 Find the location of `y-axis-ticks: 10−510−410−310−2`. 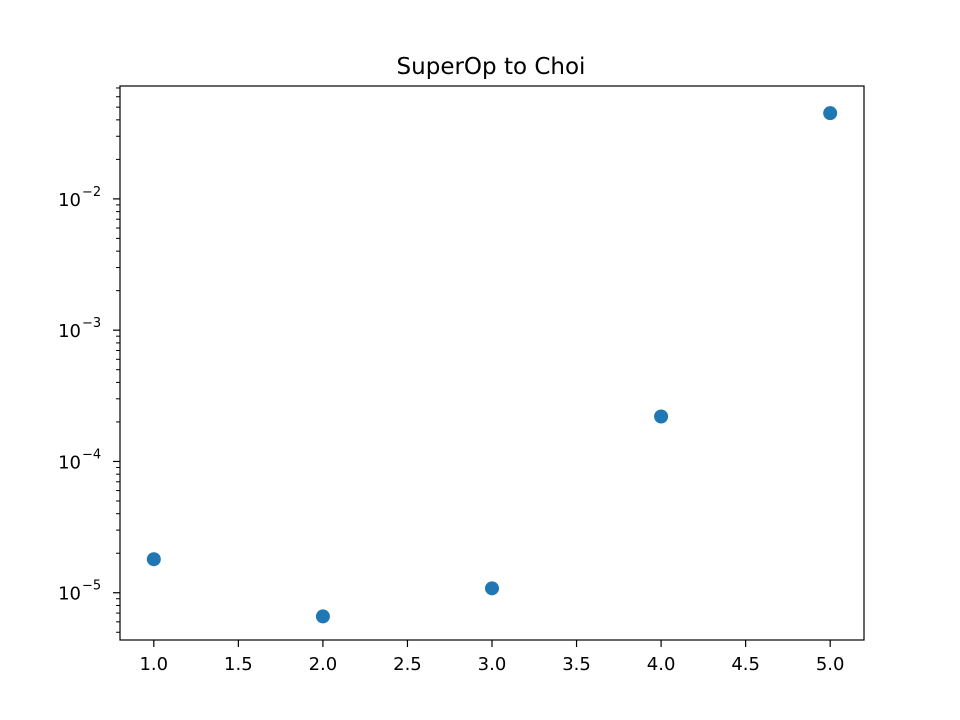

y-axis-ticks: 10−510−410−310−2 is located at coordinates (89, 395).